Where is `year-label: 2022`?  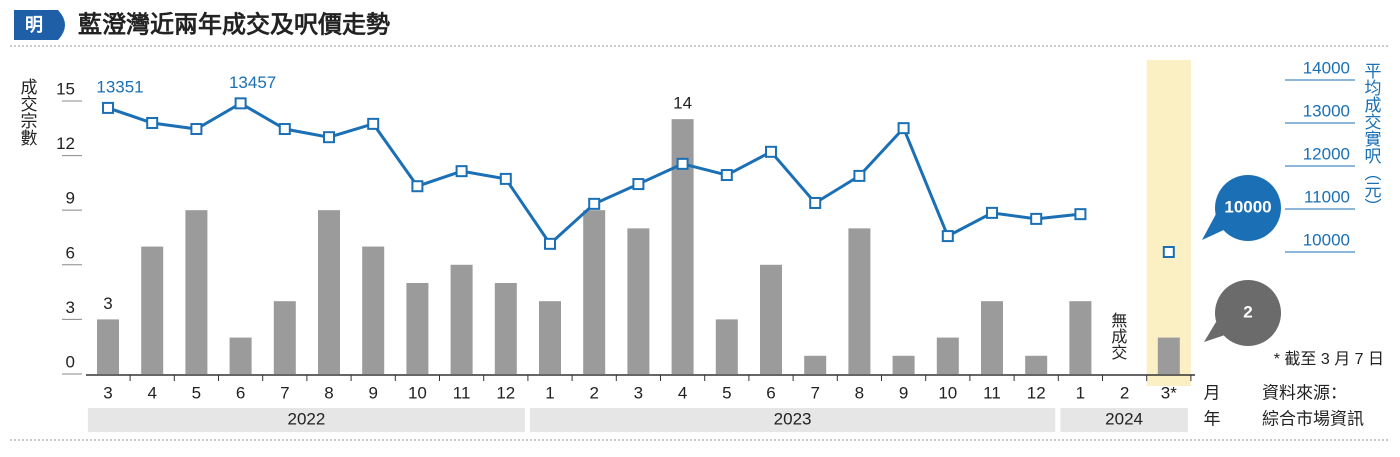 year-label: 2022 is located at coordinates (306, 418).